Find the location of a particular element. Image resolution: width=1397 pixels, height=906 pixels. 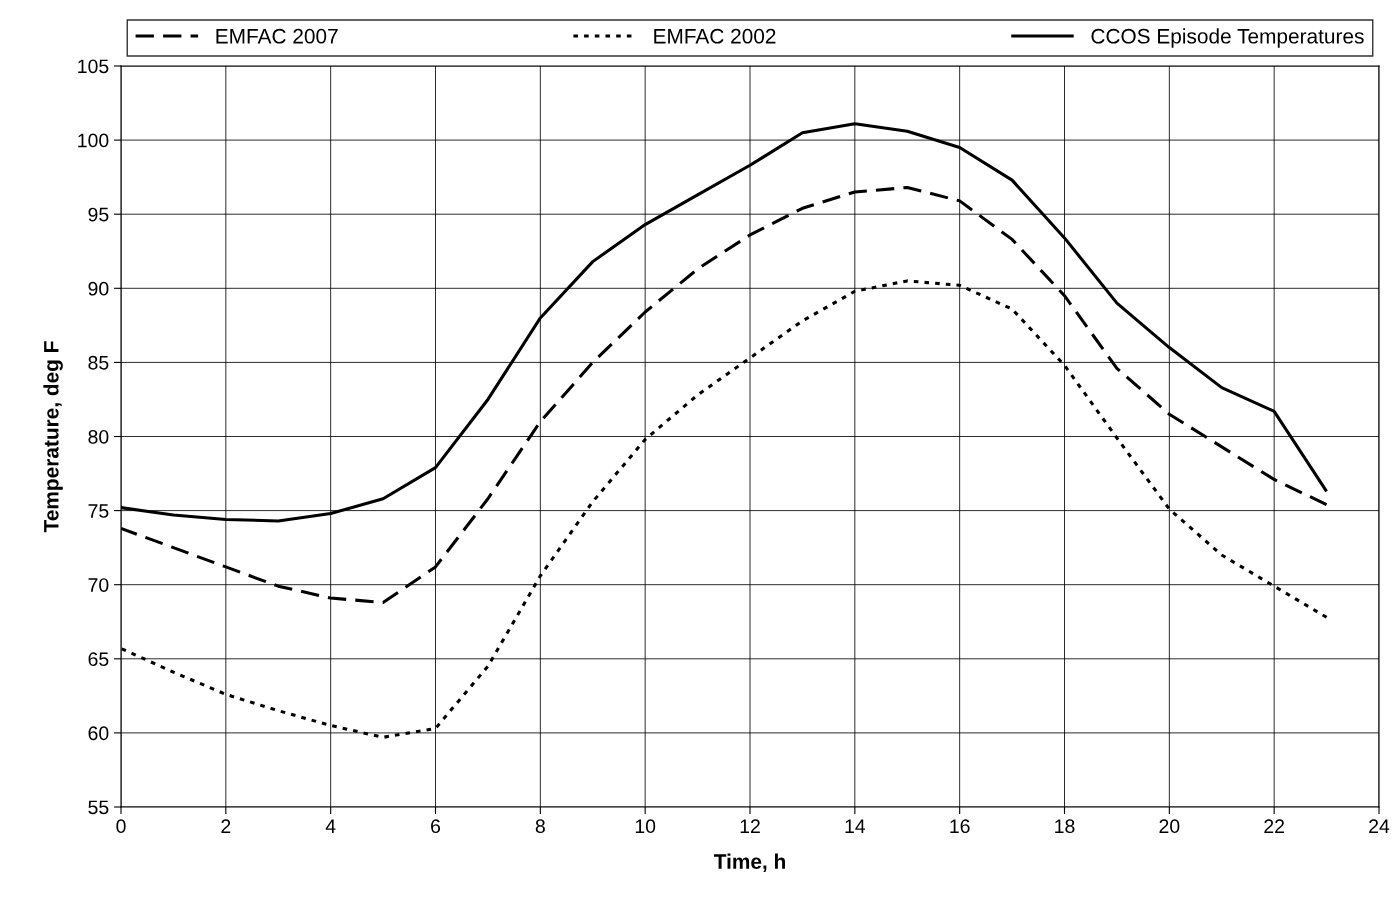

x-tick-label: 24 is located at coordinates (1379, 826).